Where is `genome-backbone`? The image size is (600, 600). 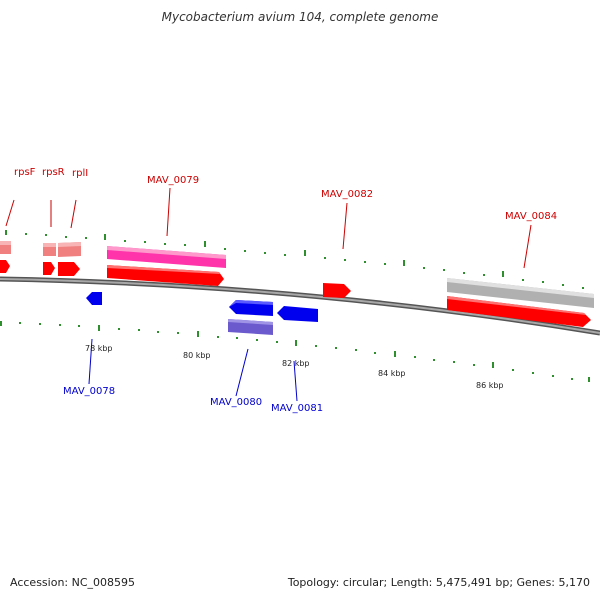 genome-backbone is located at coordinates (300, 306).